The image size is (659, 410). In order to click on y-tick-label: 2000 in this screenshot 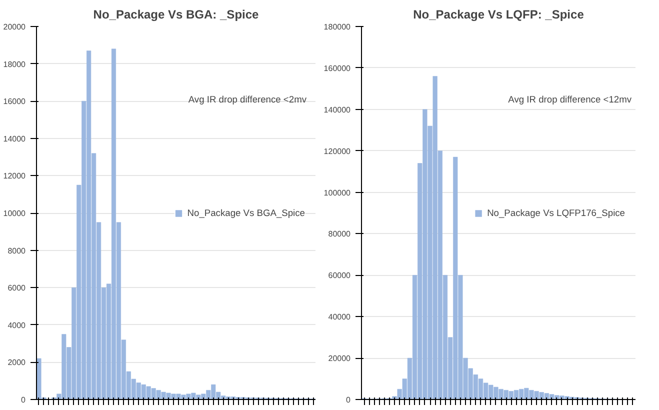, I will do `click(17, 363)`.